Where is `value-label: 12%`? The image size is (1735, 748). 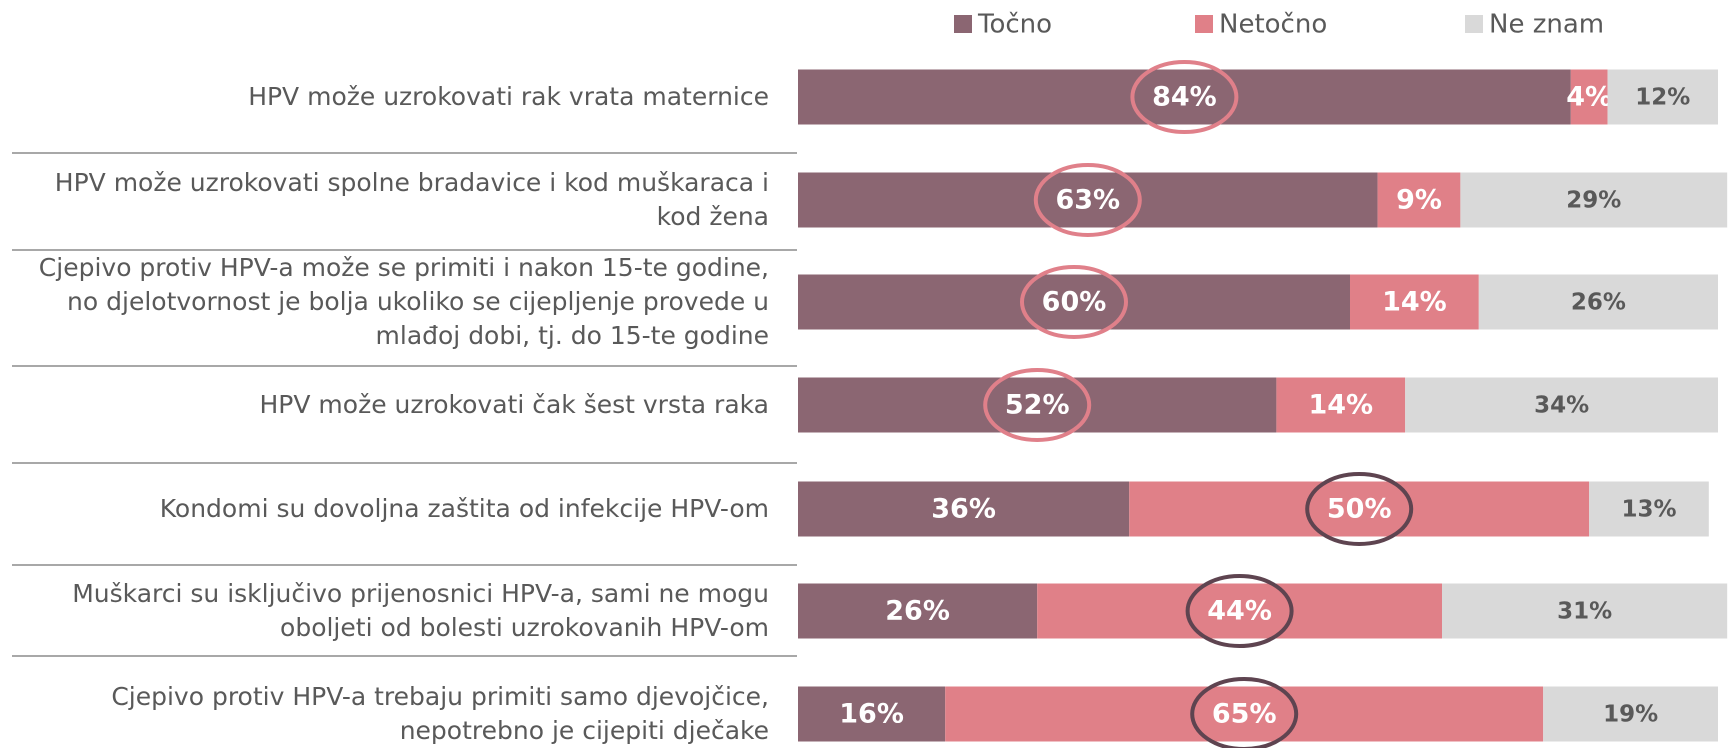 value-label: 12% is located at coordinates (1662, 98).